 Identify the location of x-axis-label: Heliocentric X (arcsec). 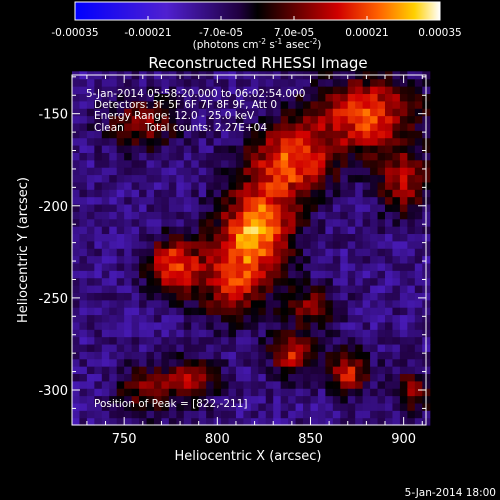
(248, 456).